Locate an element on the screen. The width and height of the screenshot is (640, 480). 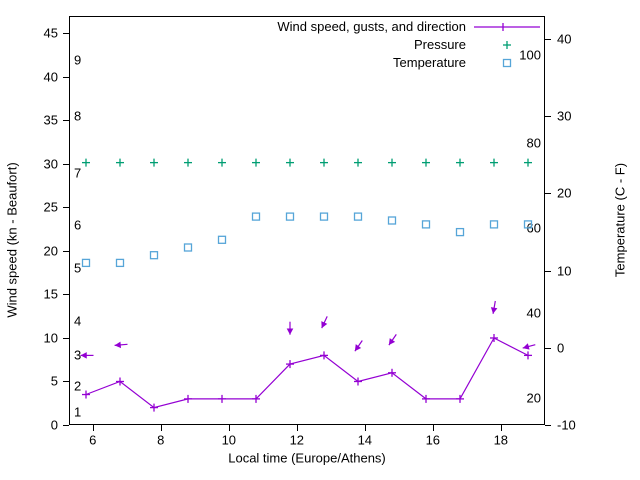
beaufort-label: 1 is located at coordinates (78, 412).